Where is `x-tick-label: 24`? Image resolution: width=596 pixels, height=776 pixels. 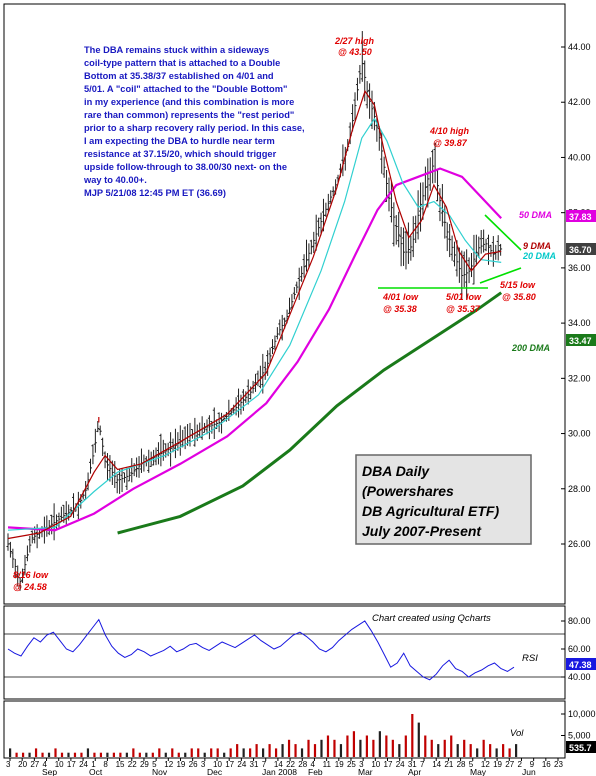 x-tick-label: 24 is located at coordinates (83, 764).